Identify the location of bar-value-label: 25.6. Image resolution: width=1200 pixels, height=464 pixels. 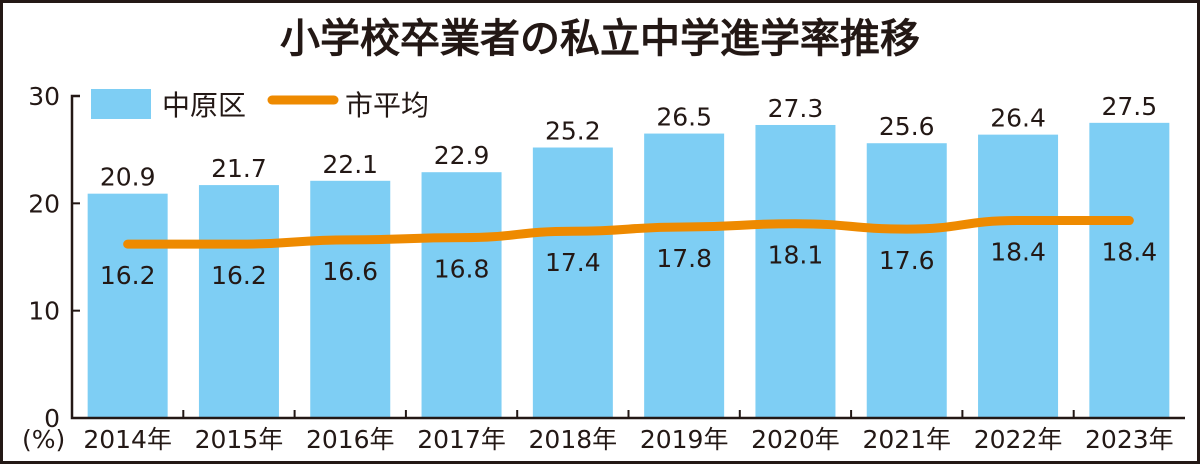
(907, 126).